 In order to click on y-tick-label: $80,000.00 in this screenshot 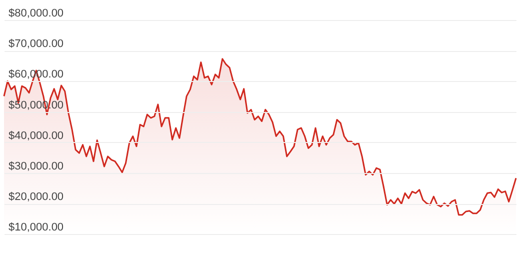, I will do `click(36, 14)`.